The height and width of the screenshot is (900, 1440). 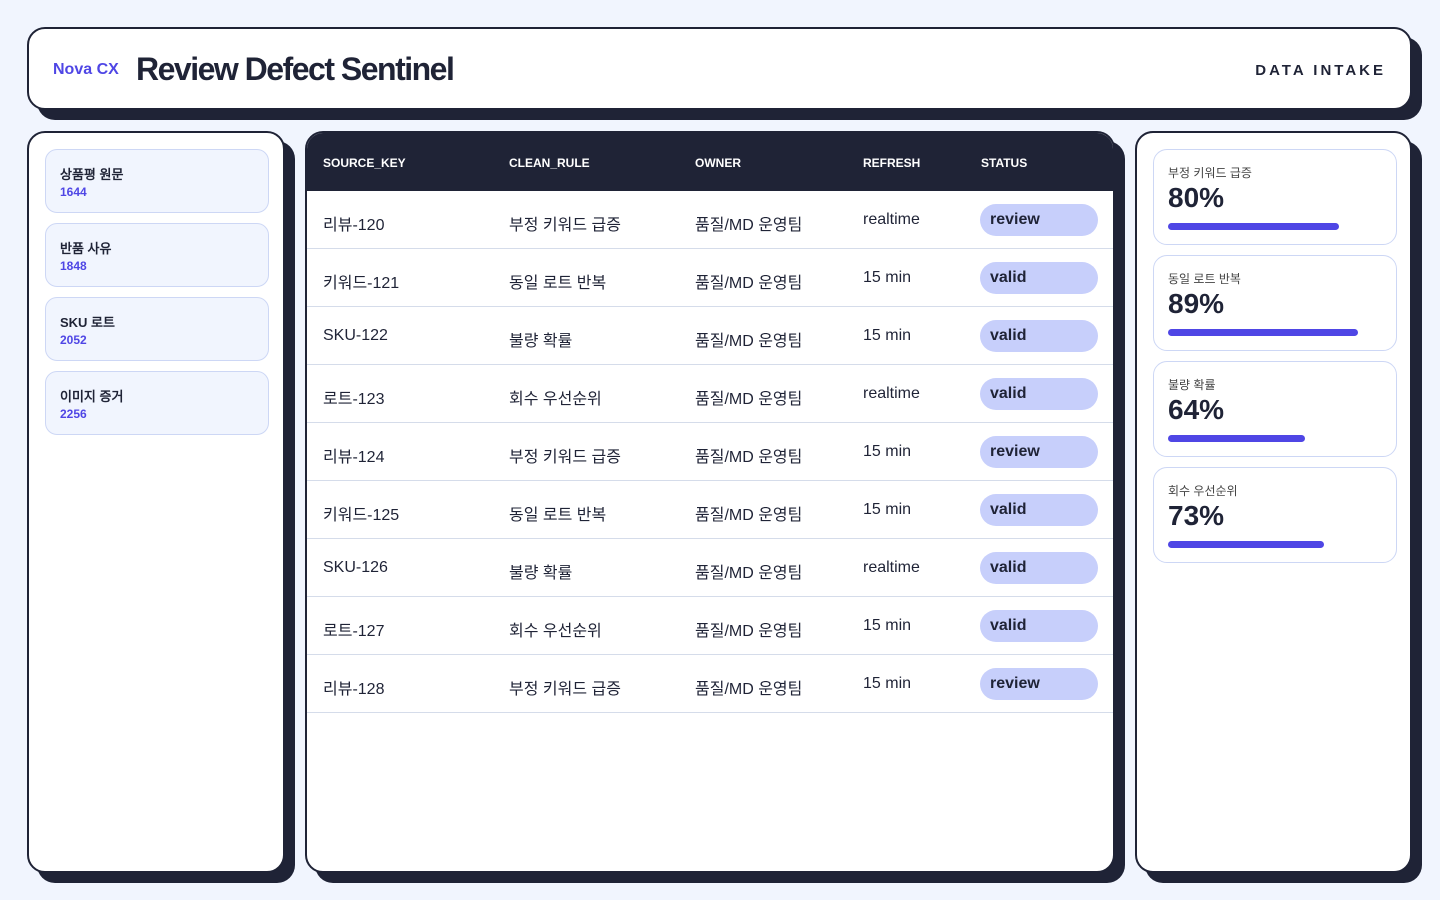 I want to click on sidebar-count: 2052, so click(x=73, y=340).